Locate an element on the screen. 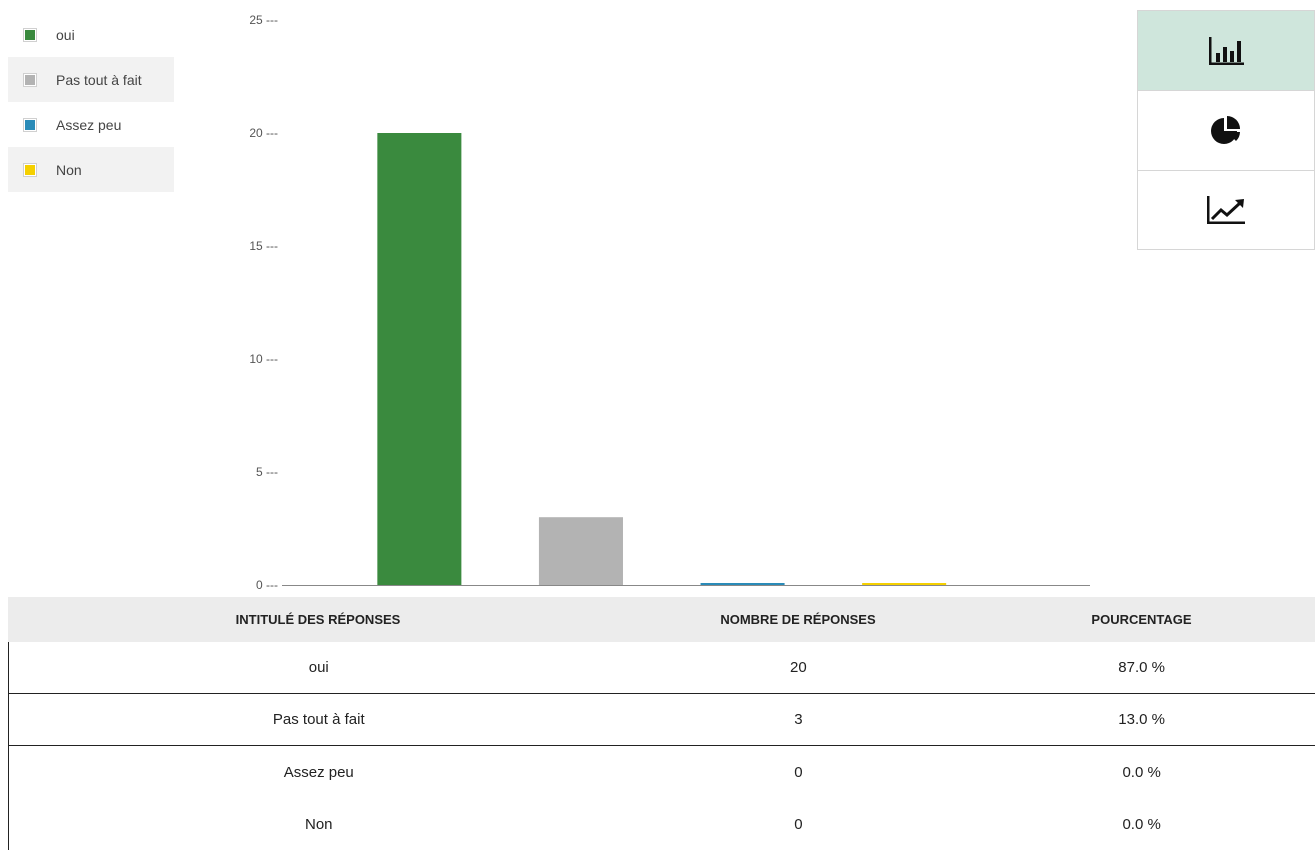  bar-chart-button is located at coordinates (1226, 51).